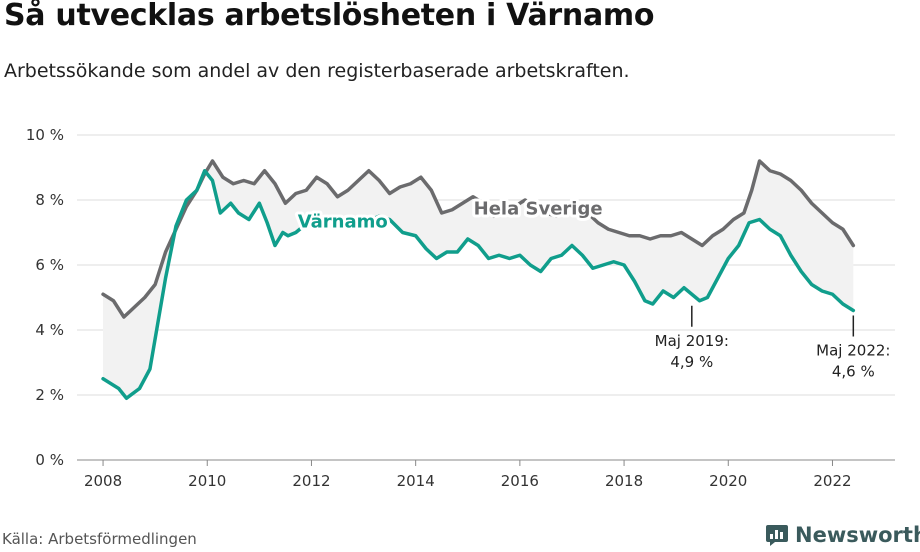  What do you see at coordinates (49, 200) in the screenshot?
I see `y-tick-label: 8 %` at bounding box center [49, 200].